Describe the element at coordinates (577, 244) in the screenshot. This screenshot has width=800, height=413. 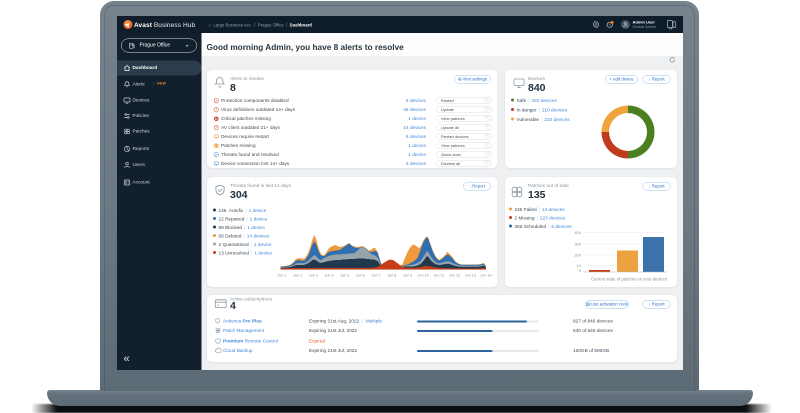
I see `svg-text: 300` at that location.